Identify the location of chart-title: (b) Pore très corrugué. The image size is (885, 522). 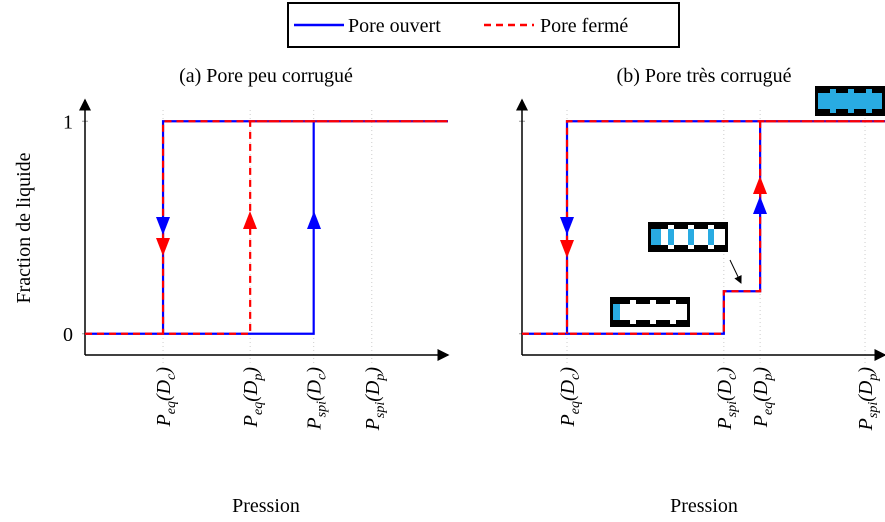
(704, 76).